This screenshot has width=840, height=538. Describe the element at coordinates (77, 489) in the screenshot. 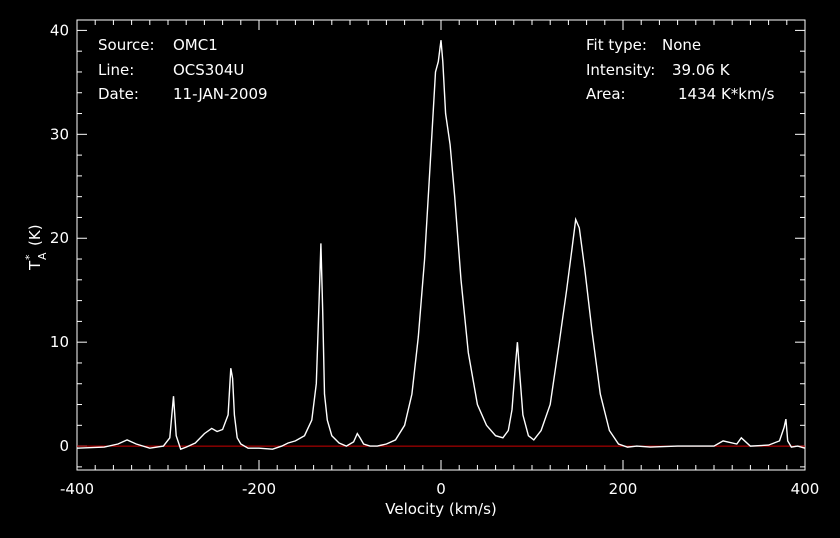

I see `x-tick-label: -400` at that location.